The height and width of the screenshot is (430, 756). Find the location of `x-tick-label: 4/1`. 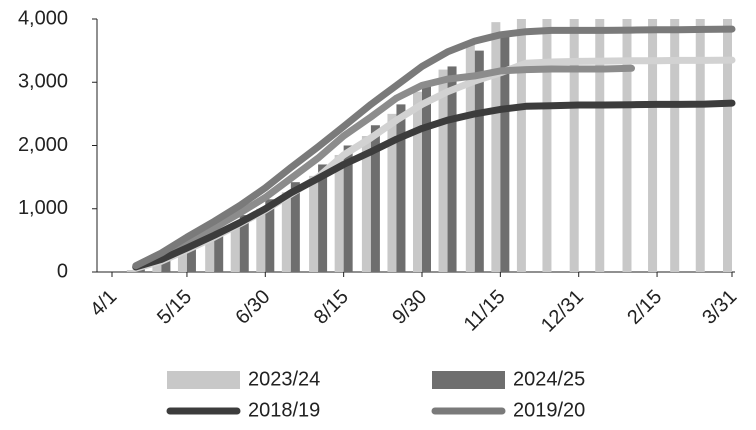

x-tick-label: 4/1 is located at coordinates (103, 303).